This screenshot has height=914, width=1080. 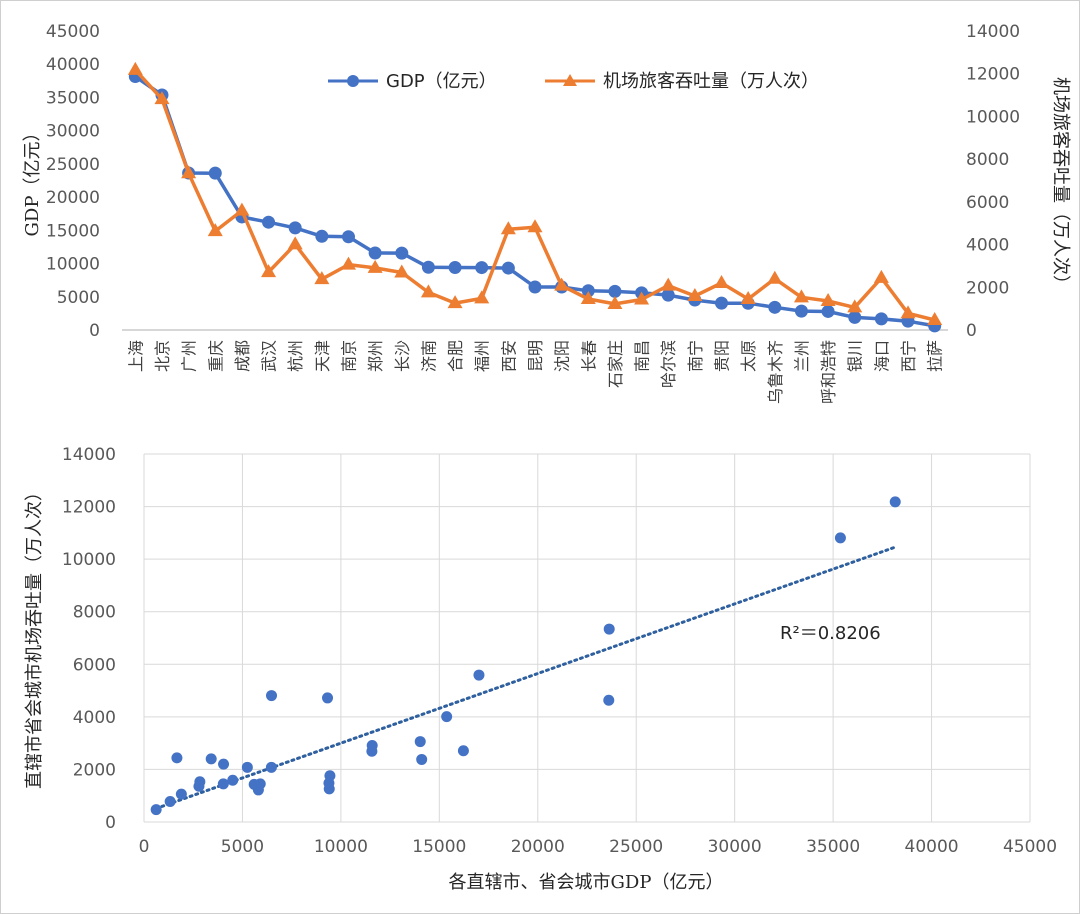 I want to click on x-category-label: 西安, so click(x=508, y=356).